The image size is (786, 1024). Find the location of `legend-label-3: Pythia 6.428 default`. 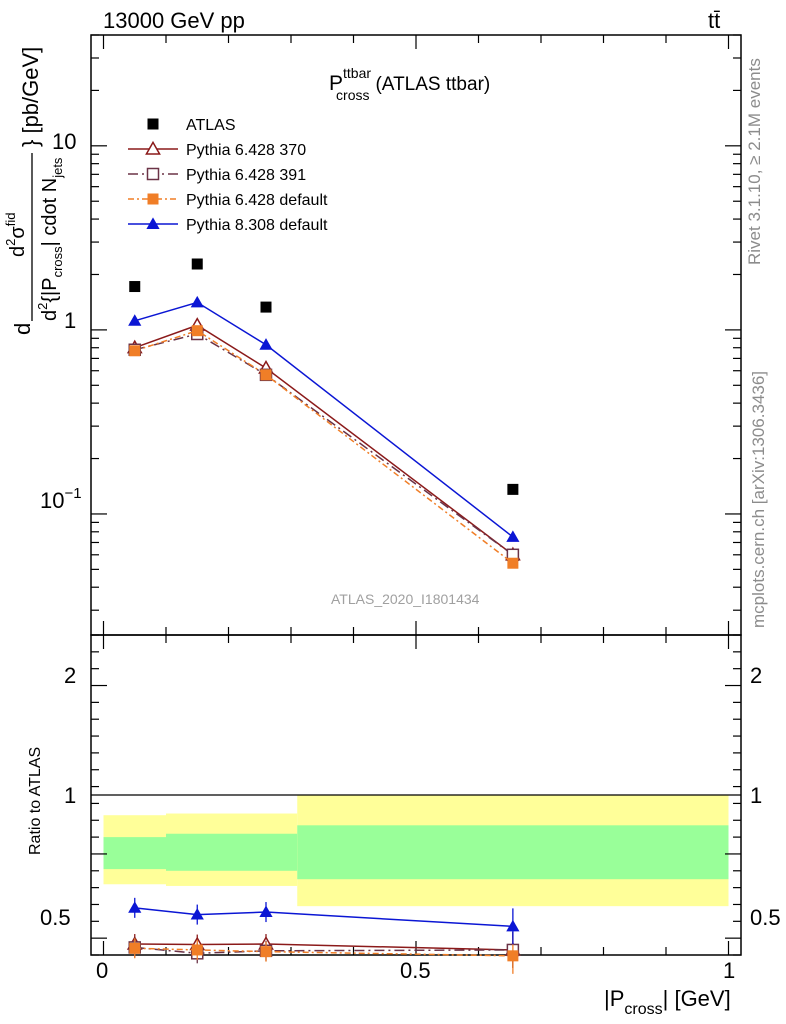

legend-label-3: Pythia 6.428 default is located at coordinates (257, 200).